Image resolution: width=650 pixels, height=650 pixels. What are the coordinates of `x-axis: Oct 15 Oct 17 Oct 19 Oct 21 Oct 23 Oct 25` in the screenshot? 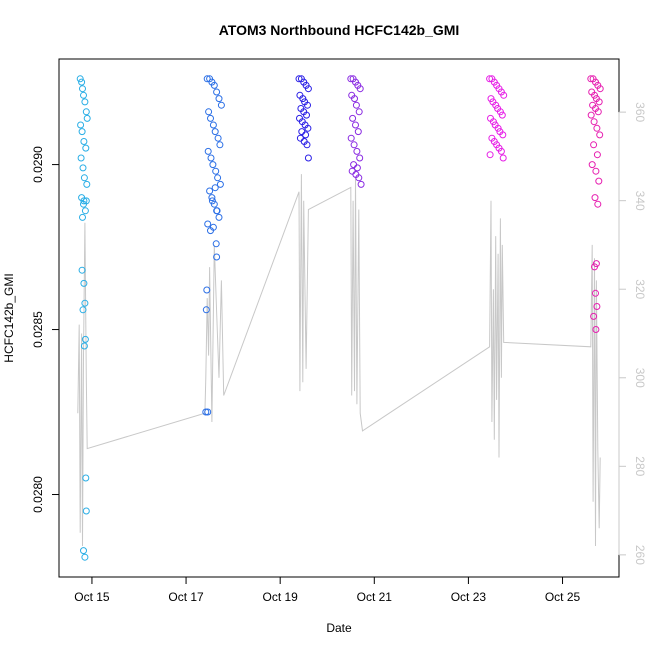 It's located at (327, 590).